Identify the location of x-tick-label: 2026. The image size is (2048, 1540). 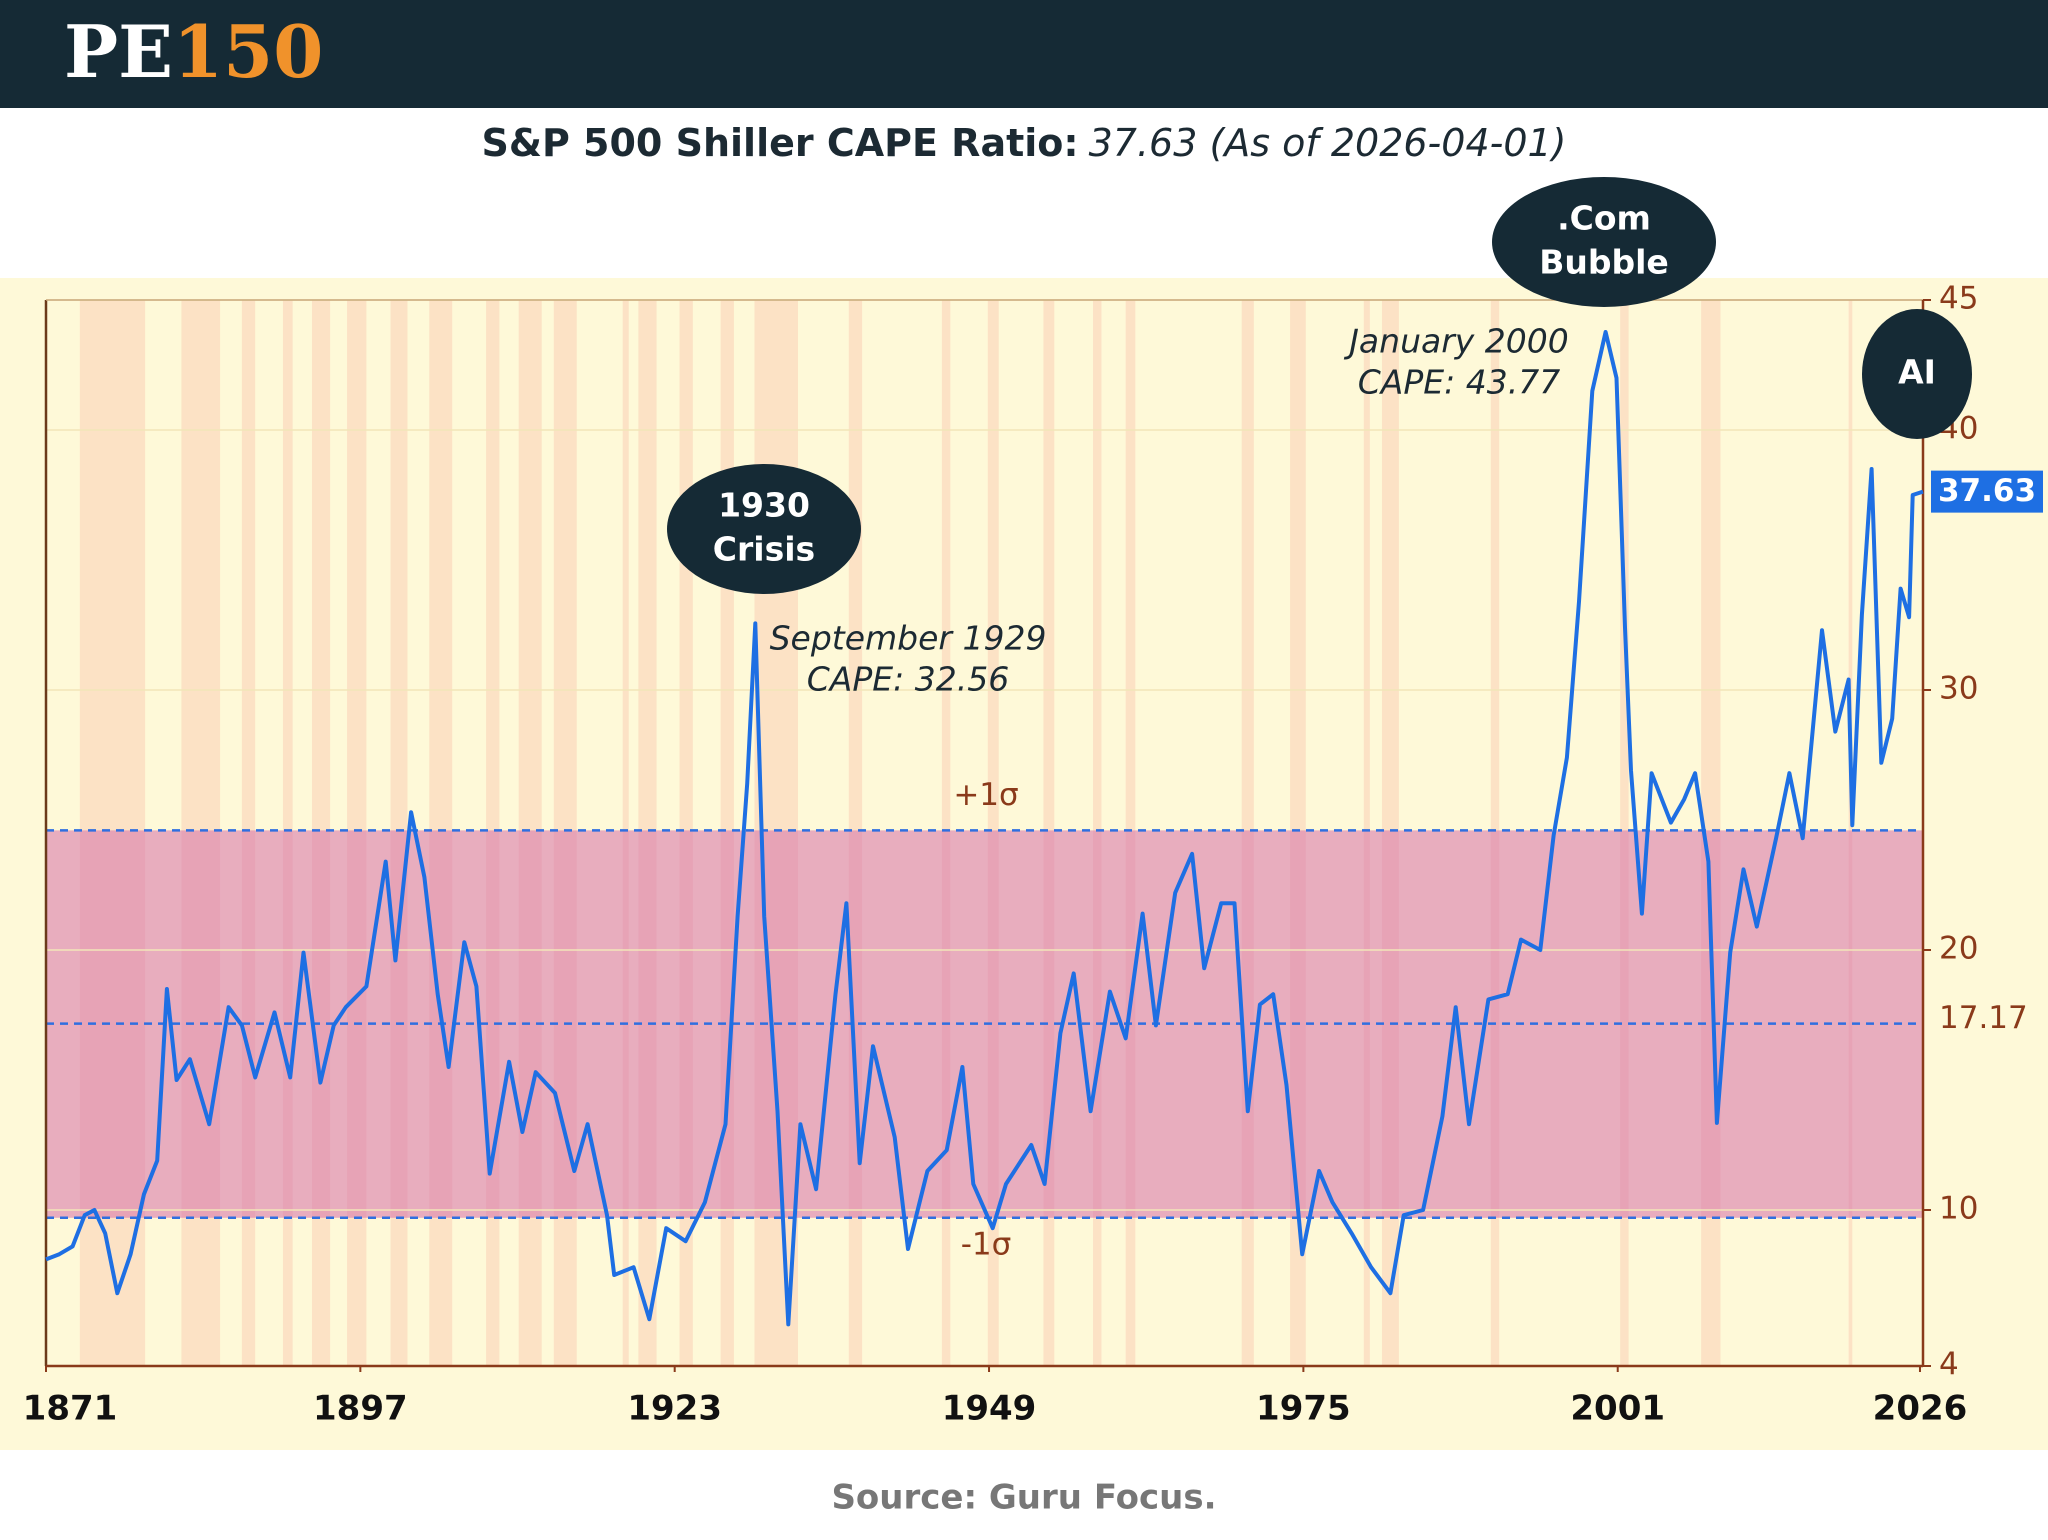
(1920, 1409).